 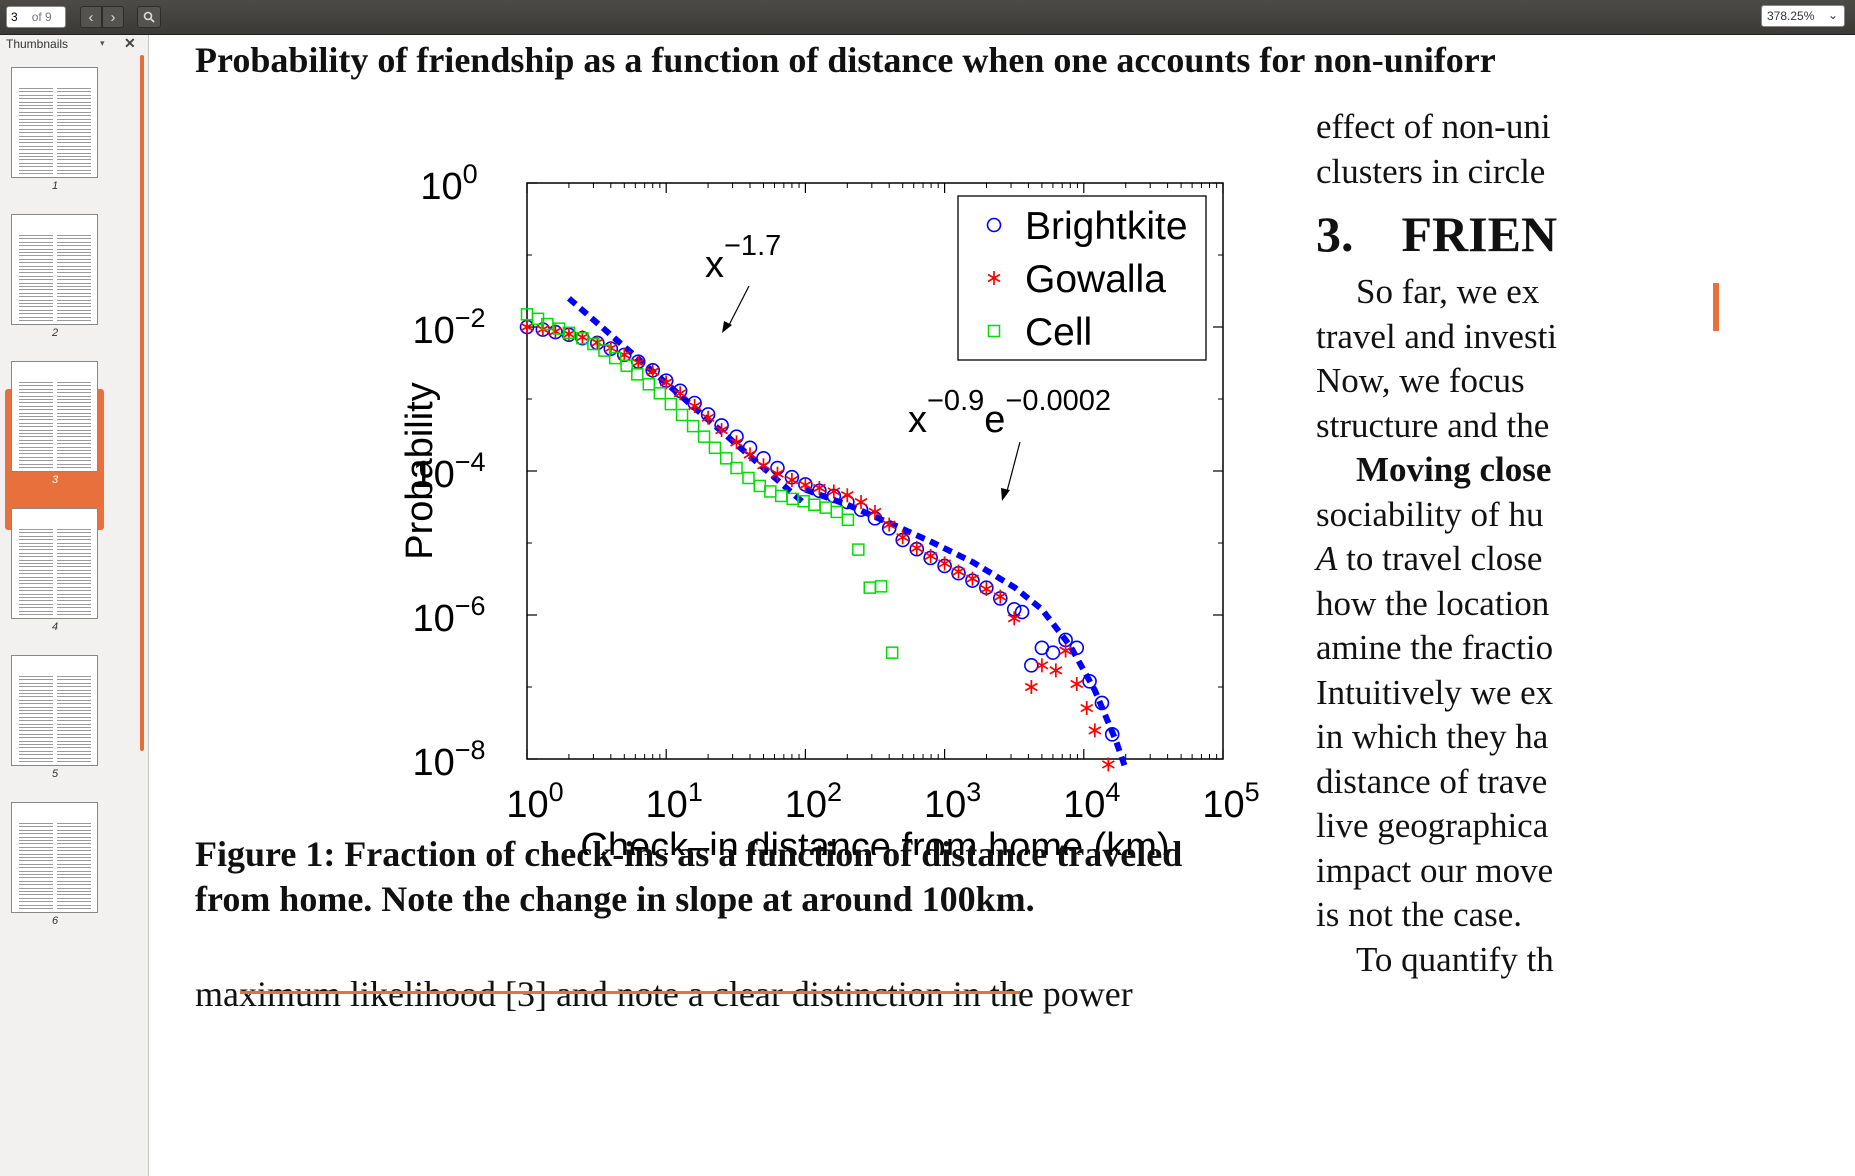 What do you see at coordinates (74, 46) in the screenshot?
I see `sidebar-header: Thumbnails ▾ ✕` at bounding box center [74, 46].